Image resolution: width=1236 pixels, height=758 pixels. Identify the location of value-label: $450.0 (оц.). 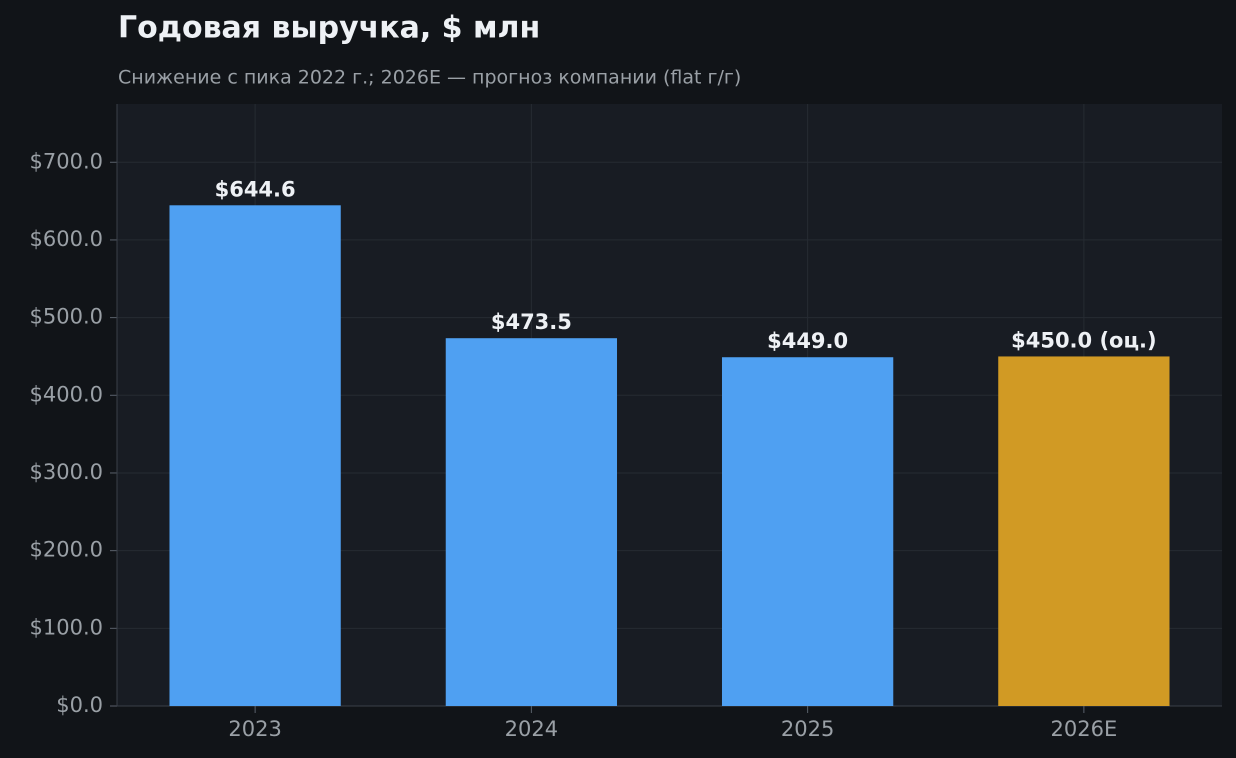
(1084, 340).